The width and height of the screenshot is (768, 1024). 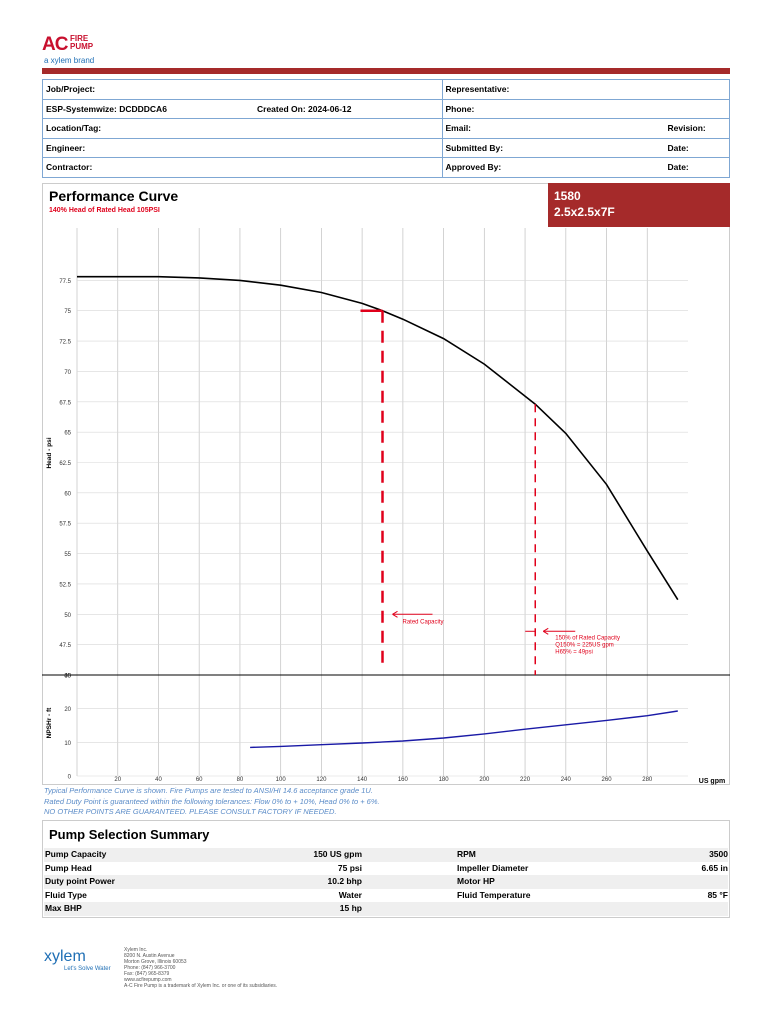 What do you see at coordinates (150, 968) in the screenshot?
I see `address-line: Phone: (847) 966-3700` at bounding box center [150, 968].